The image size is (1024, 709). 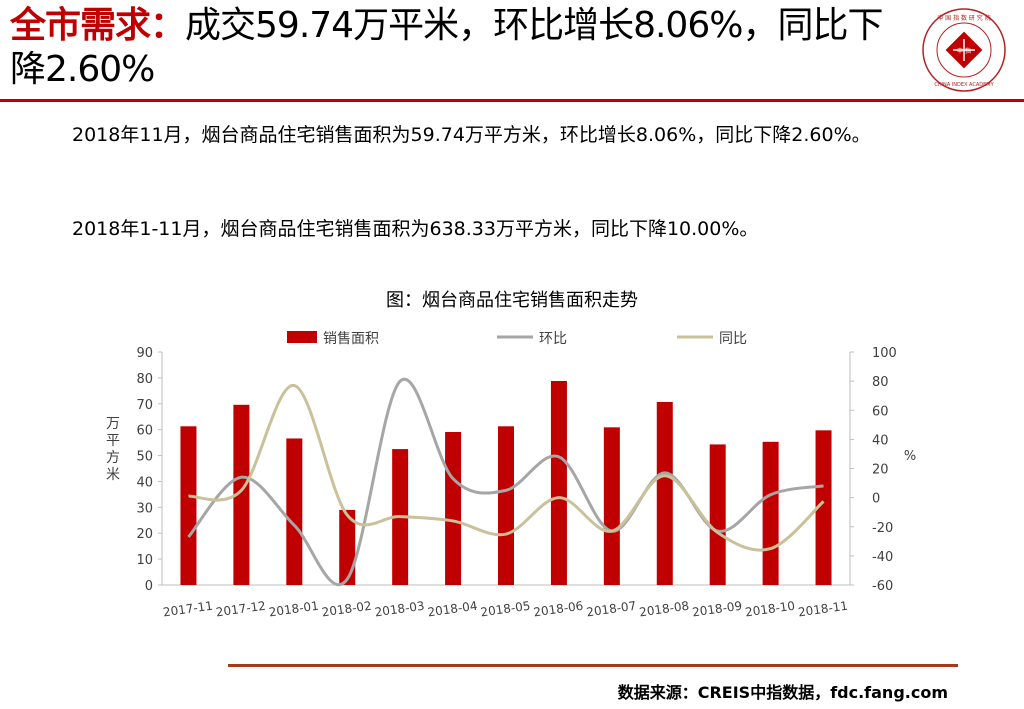 I want to click on x-tick-label: 2018-10, so click(x=770, y=609).